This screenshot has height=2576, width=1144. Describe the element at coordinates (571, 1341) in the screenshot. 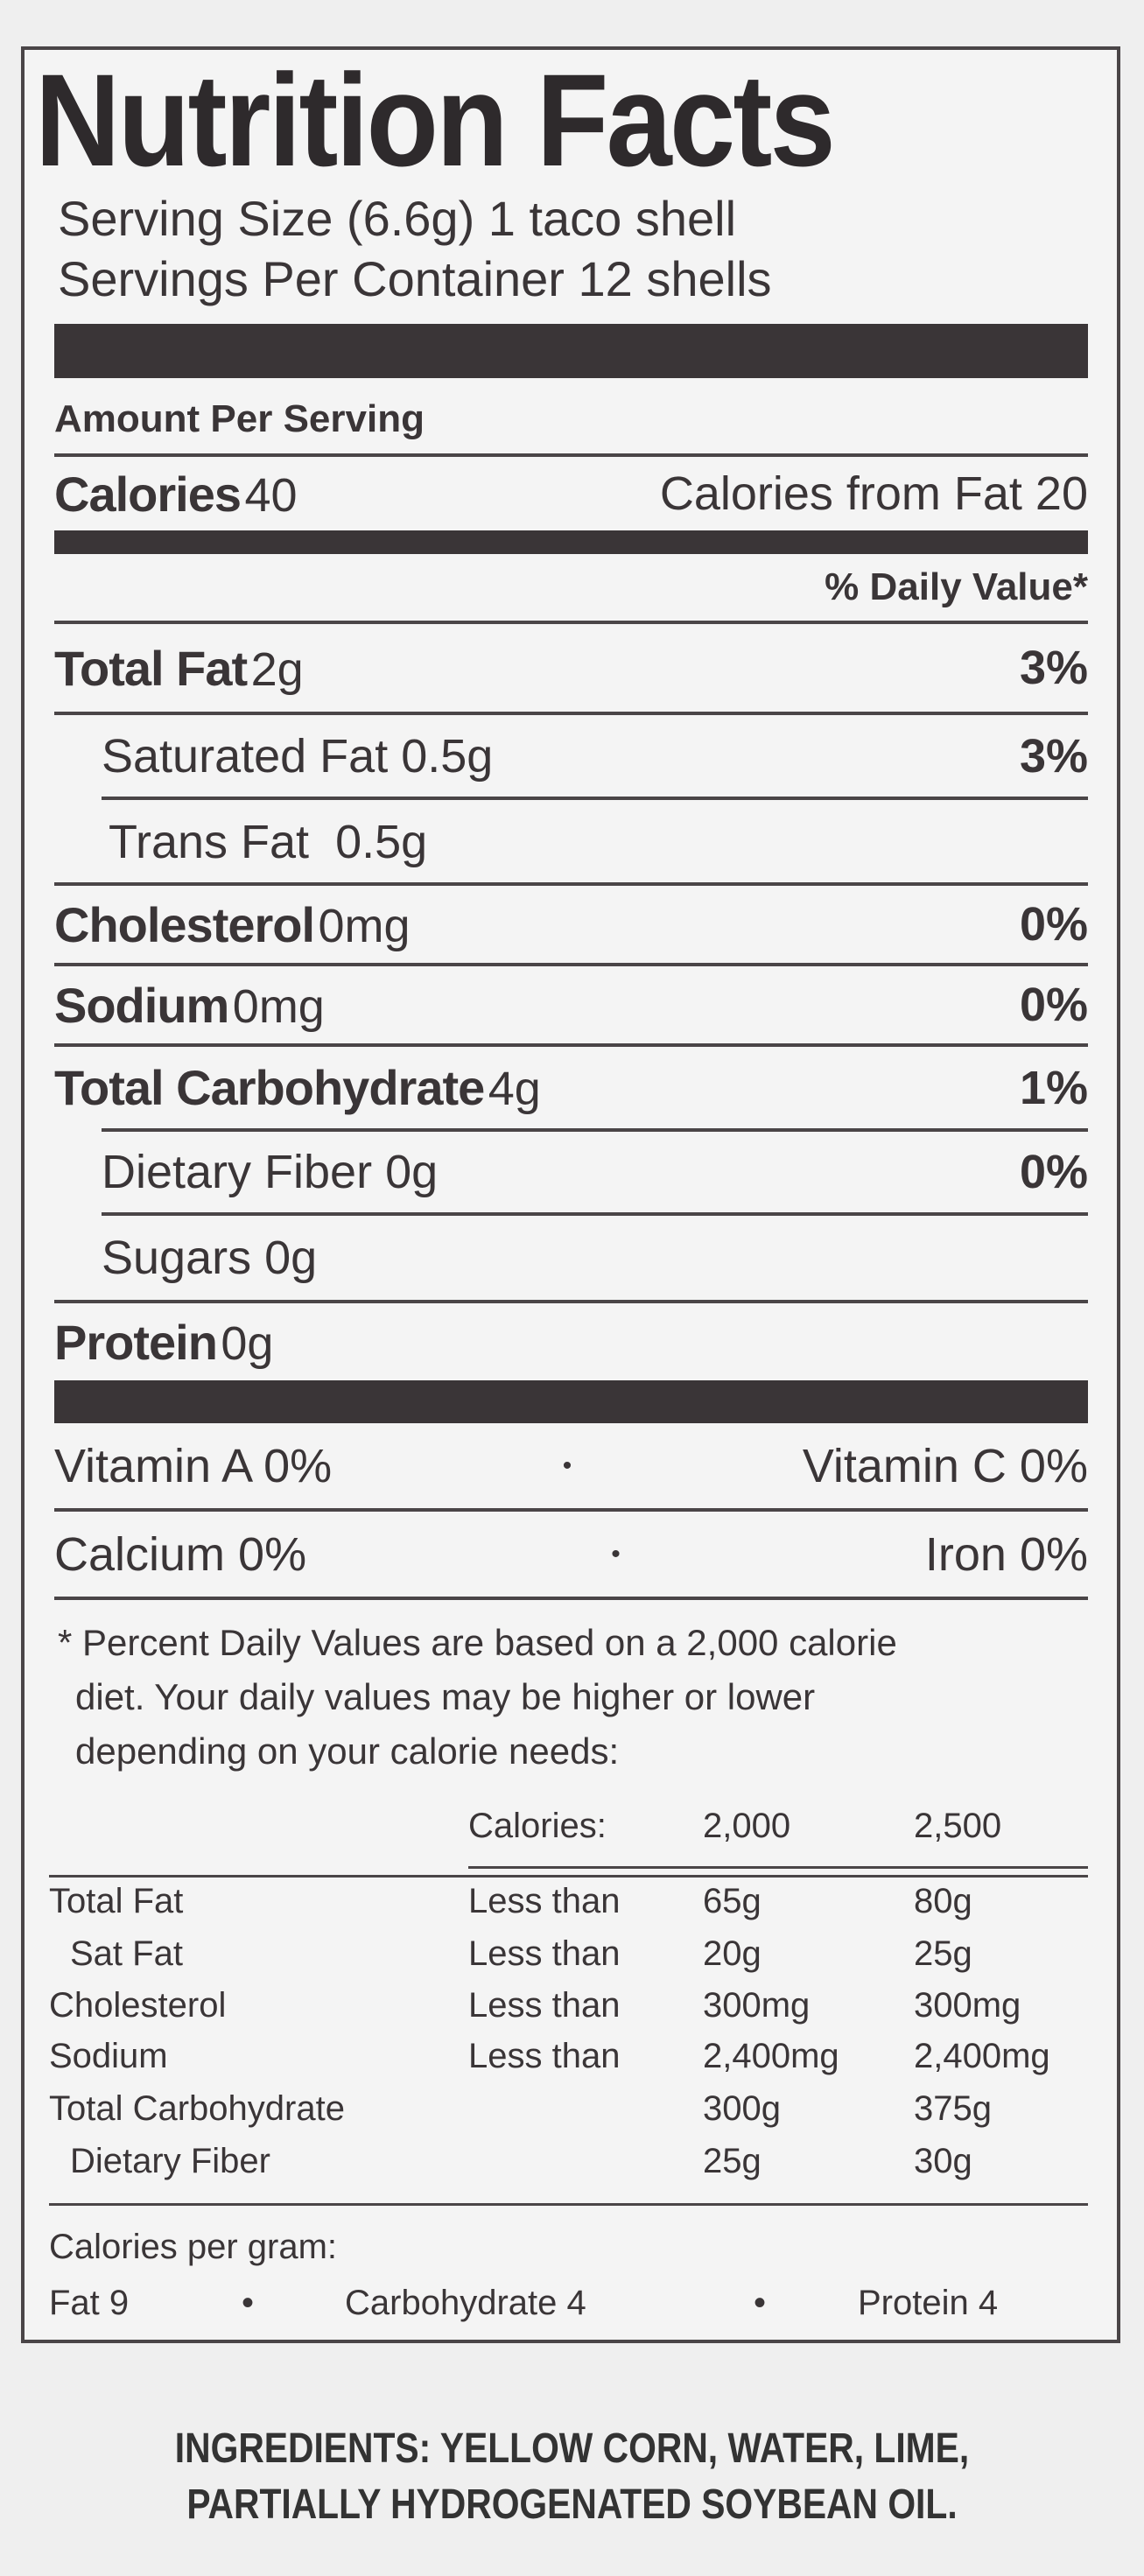

I see `nutrient-row: Protein 0g` at that location.